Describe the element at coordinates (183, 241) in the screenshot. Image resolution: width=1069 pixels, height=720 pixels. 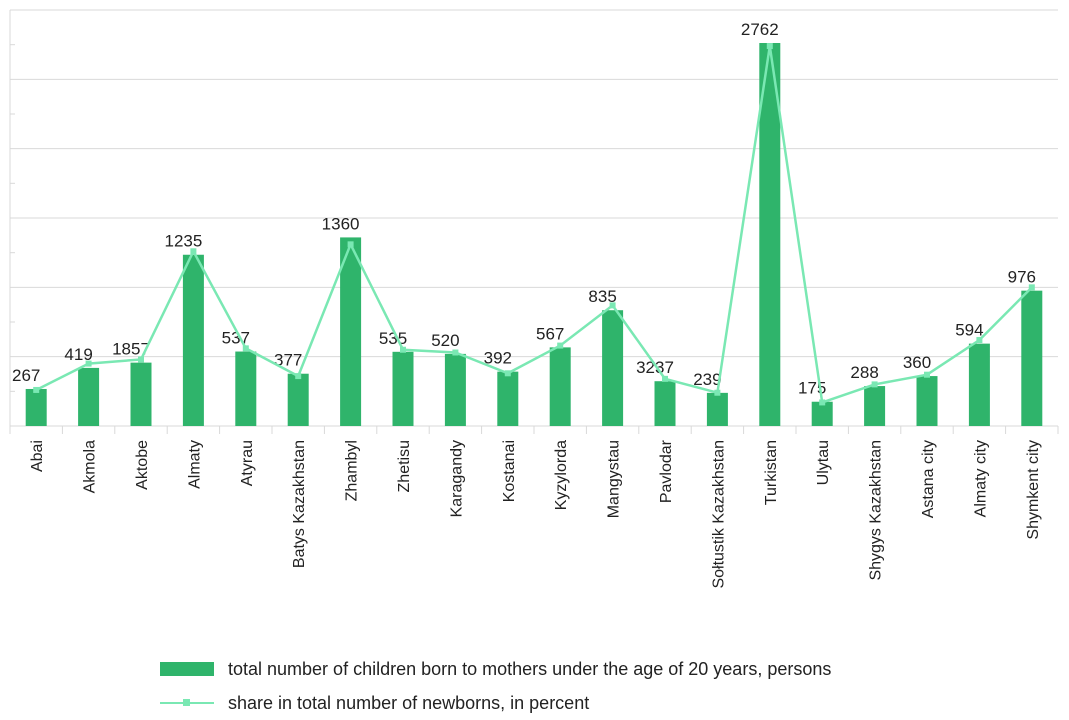
I see `data-label: 1235` at that location.